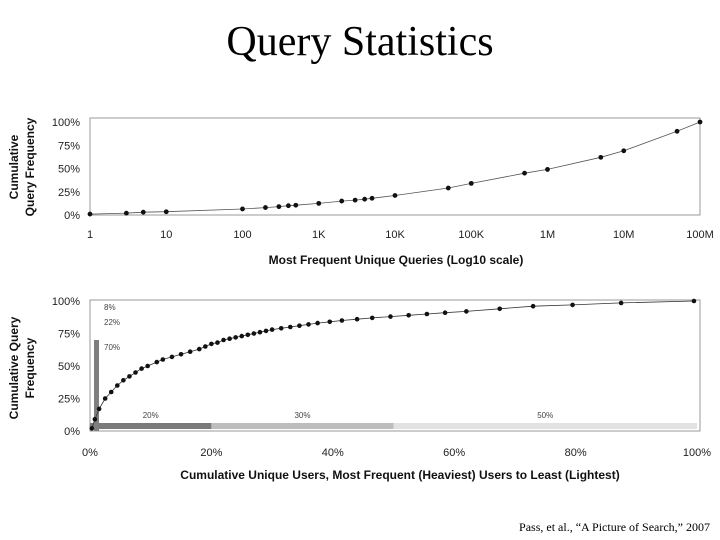 This screenshot has width=720, height=540. Describe the element at coordinates (69, 400) in the screenshot. I see `bottom-y-tick-label: 25%` at that location.